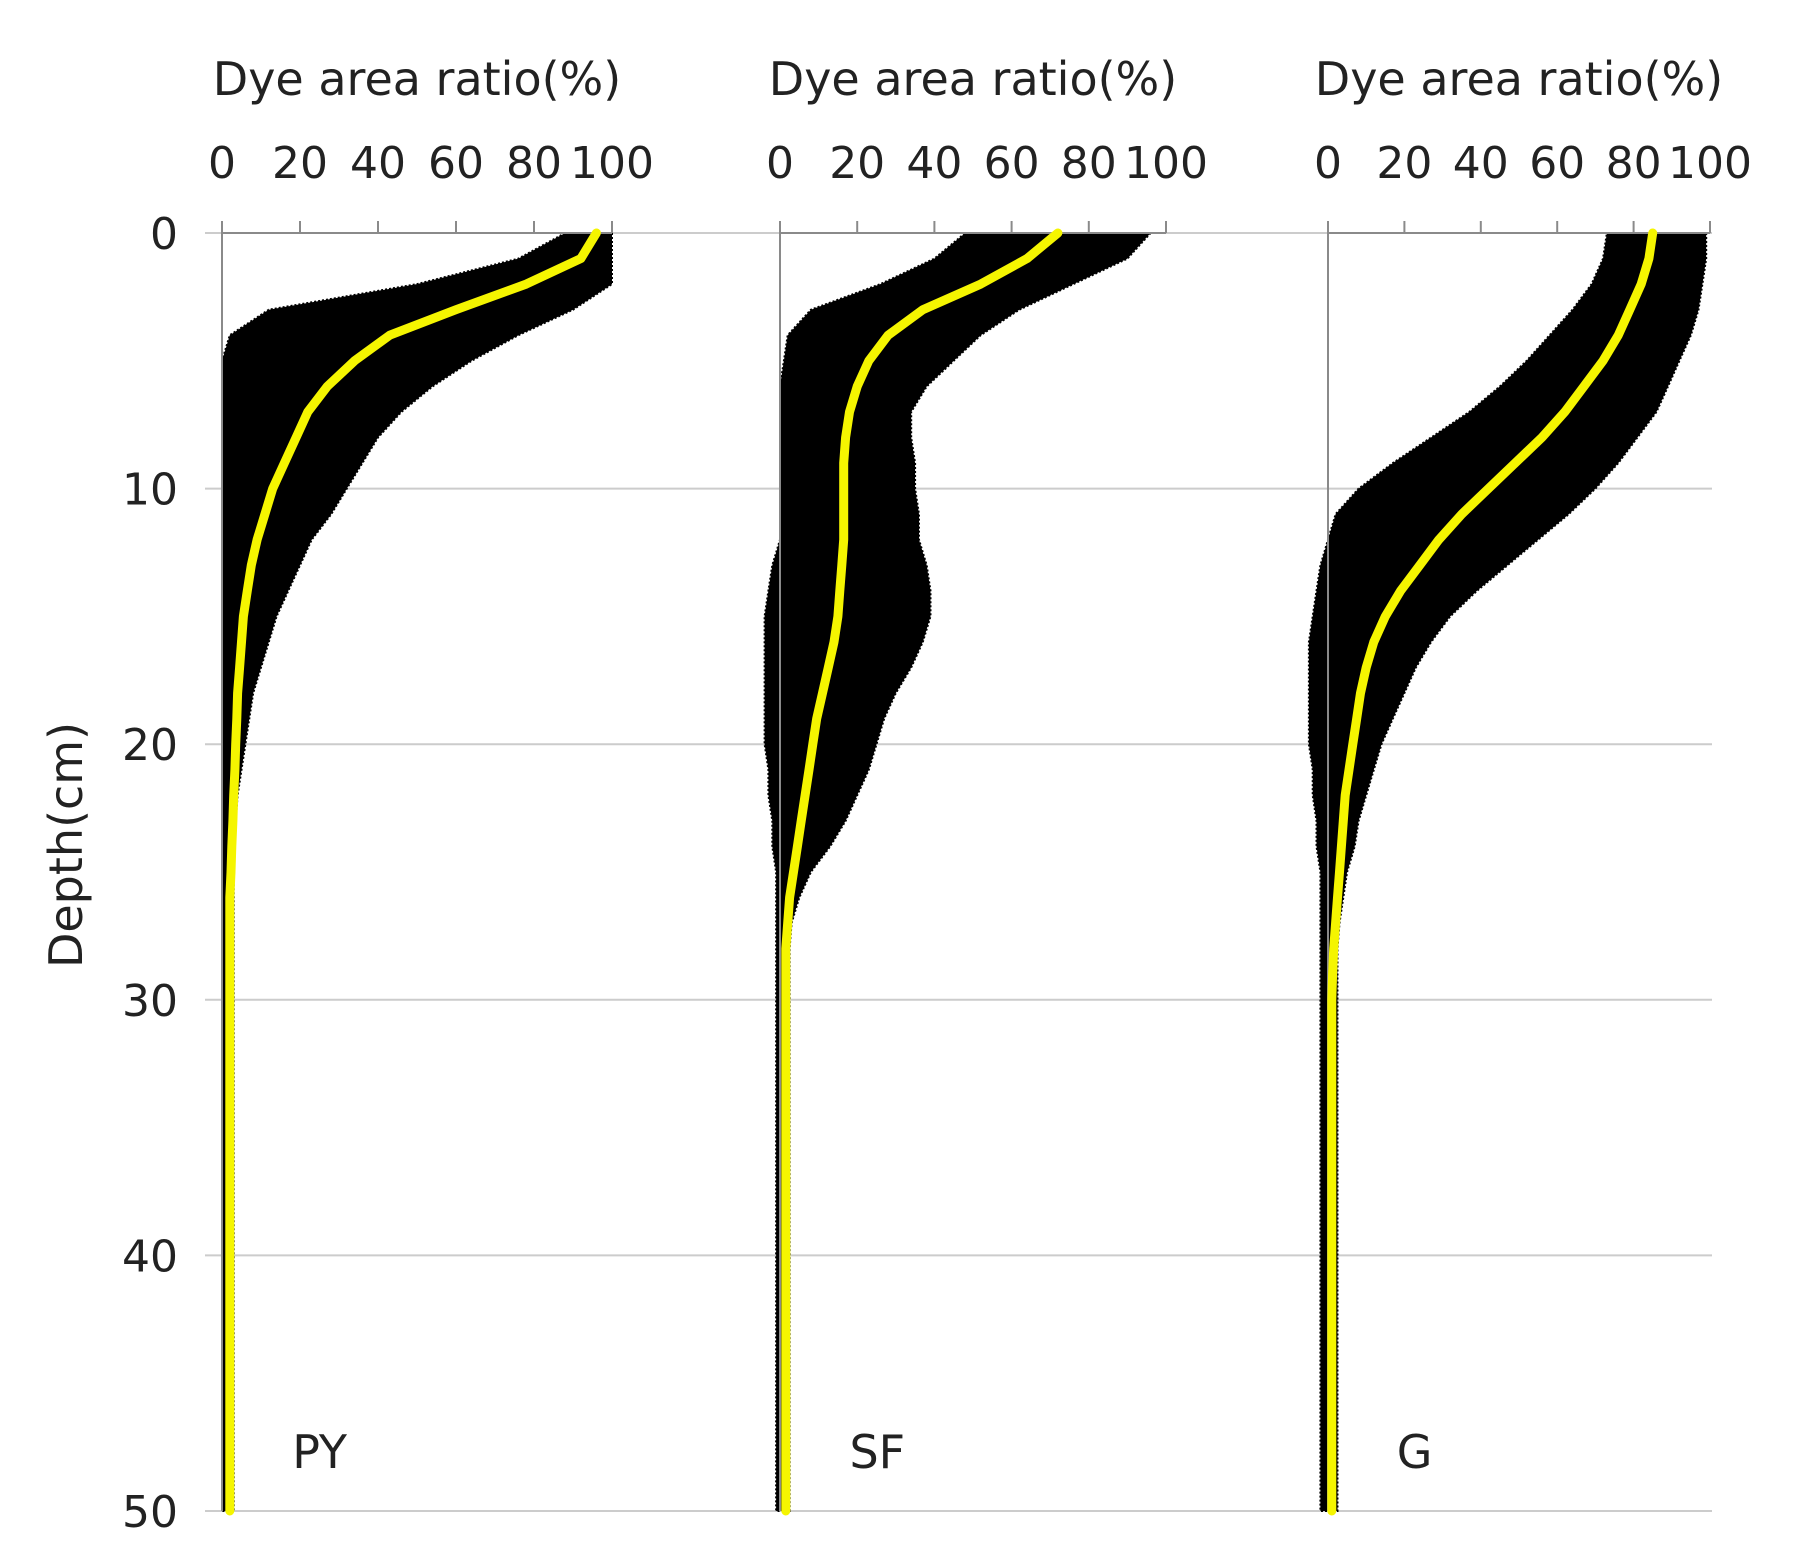 The width and height of the screenshot is (1795, 1553). I want to click on y-tick-label: 10, so click(150, 490).